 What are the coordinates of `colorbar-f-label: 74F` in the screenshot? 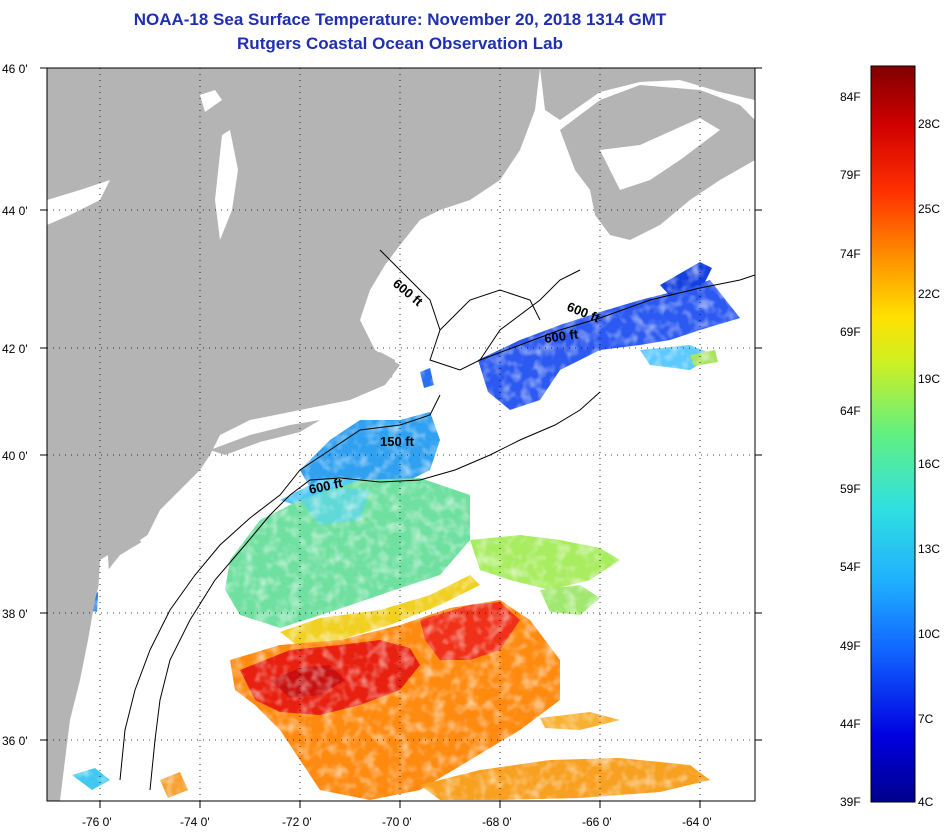 It's located at (850, 254).